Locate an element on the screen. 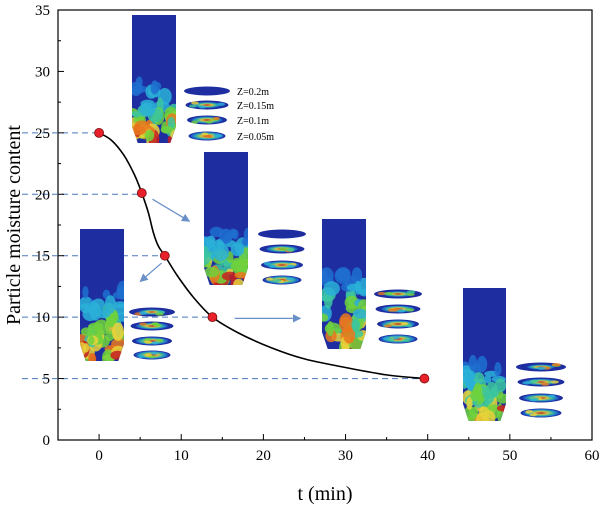 The height and width of the screenshot is (508, 600). column-field is located at coordinates (344, 308).